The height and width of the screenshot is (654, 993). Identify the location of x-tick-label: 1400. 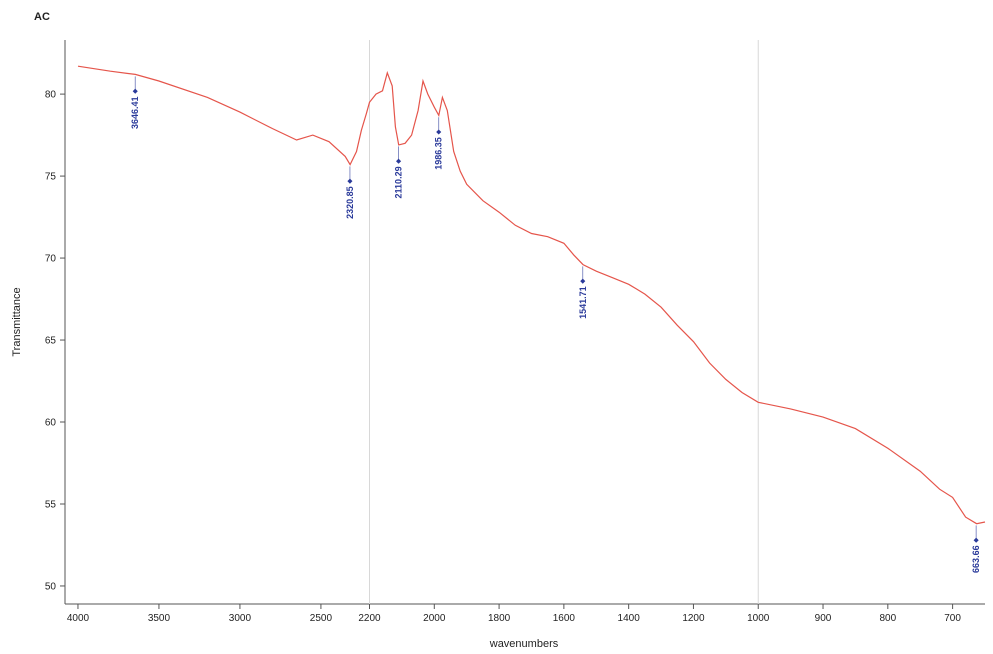
(629, 618).